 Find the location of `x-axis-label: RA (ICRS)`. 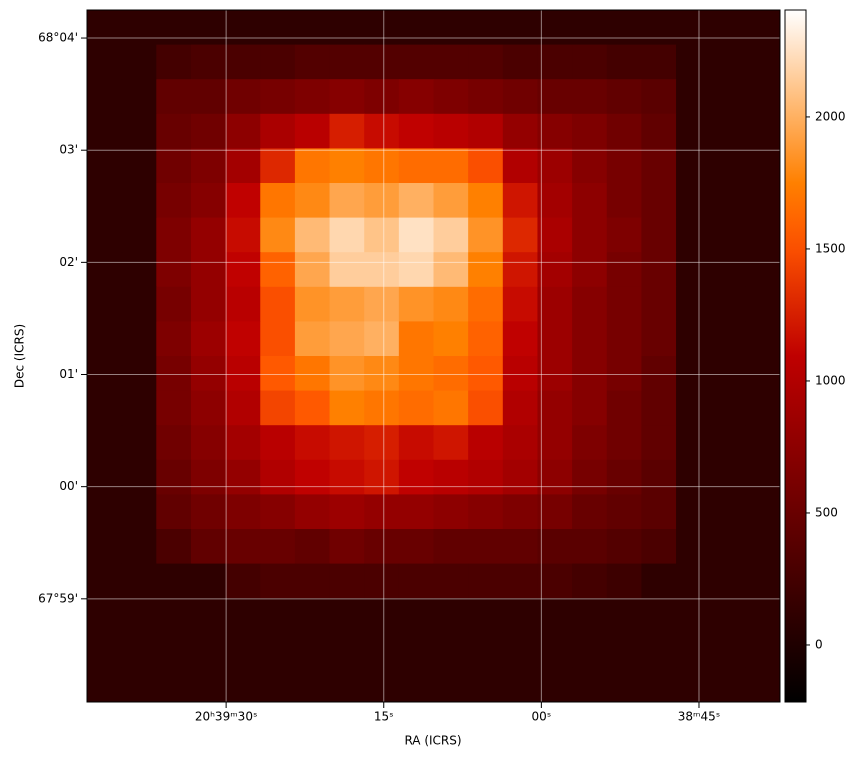

x-axis-label: RA (ICRS) is located at coordinates (432, 741).